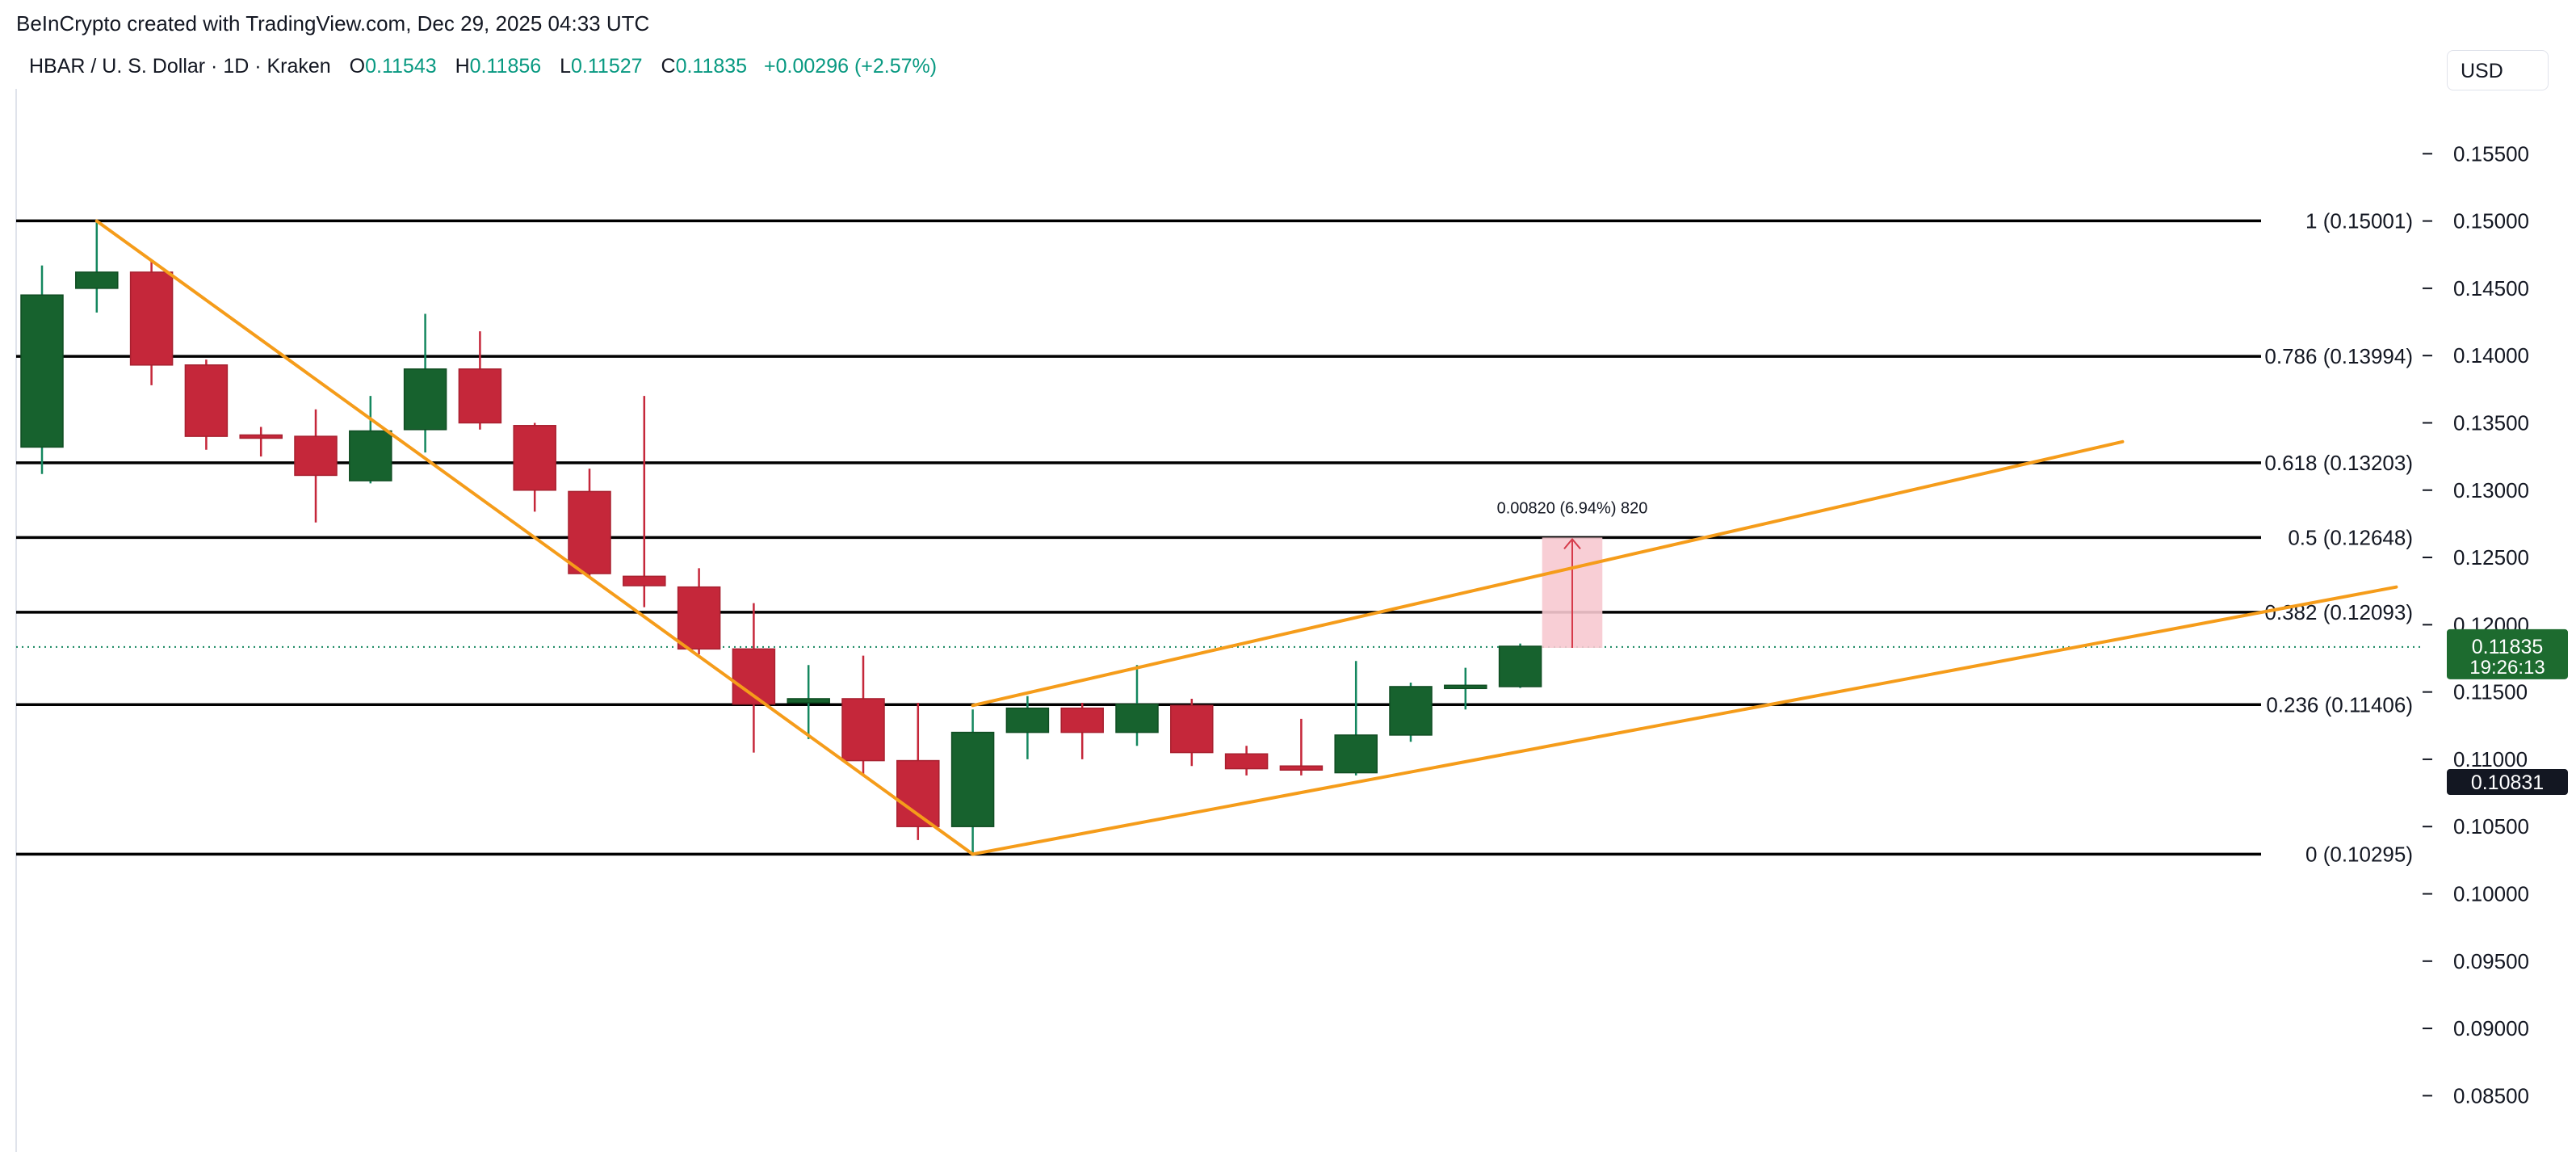 Image resolution: width=2576 pixels, height=1156 pixels. Describe the element at coordinates (2491, 826) in the screenshot. I see `y-axis-tick-label: 0.10500` at that location.